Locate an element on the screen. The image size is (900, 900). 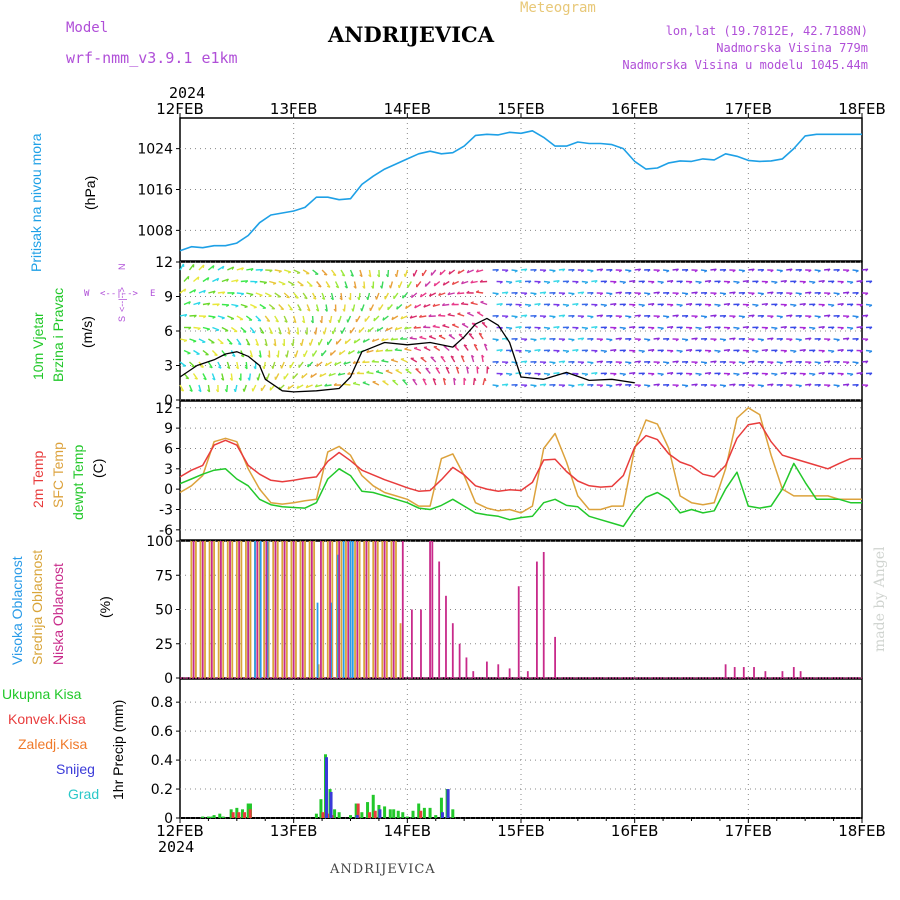
dewpt-line is located at coordinates (520, 495).